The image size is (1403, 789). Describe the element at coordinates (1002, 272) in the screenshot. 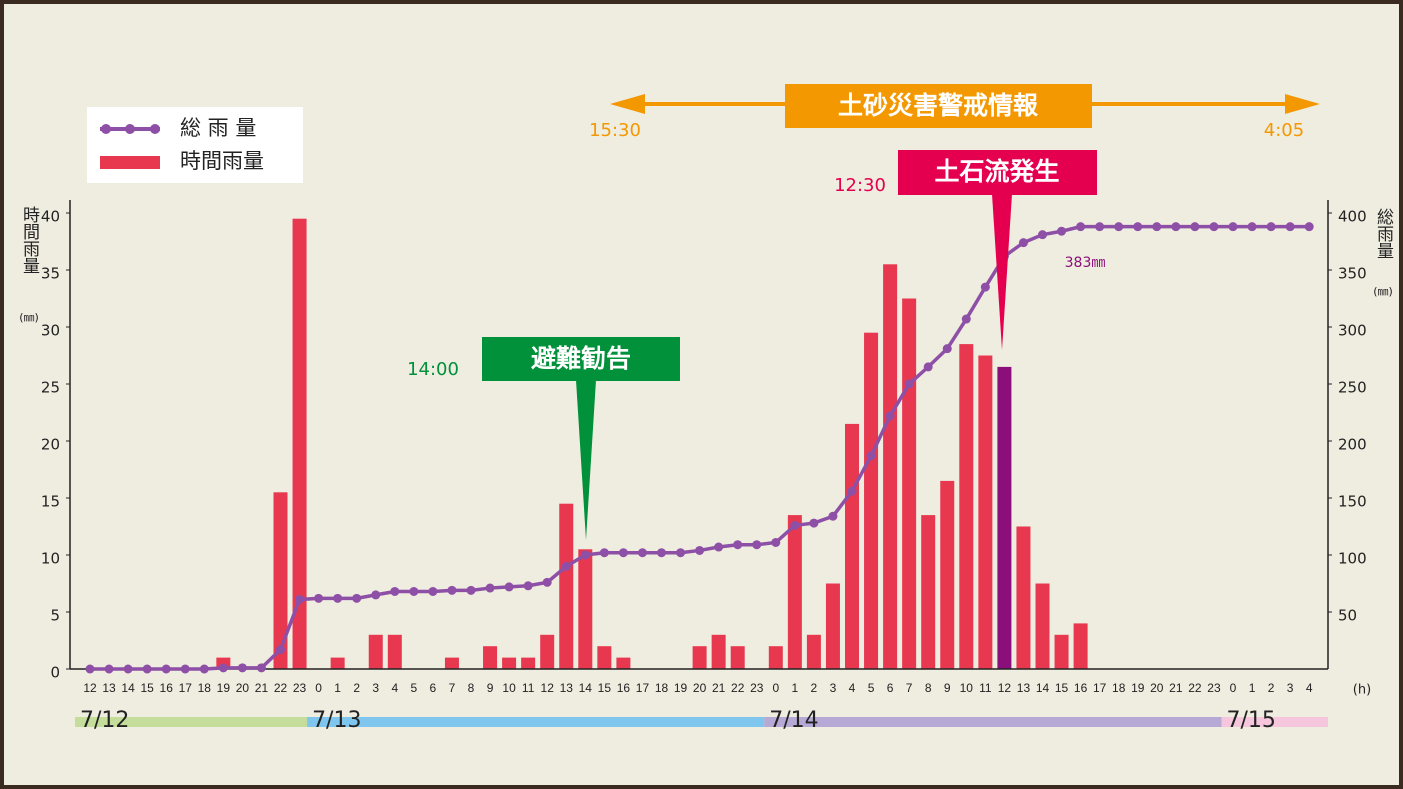

I see `pointer` at that location.